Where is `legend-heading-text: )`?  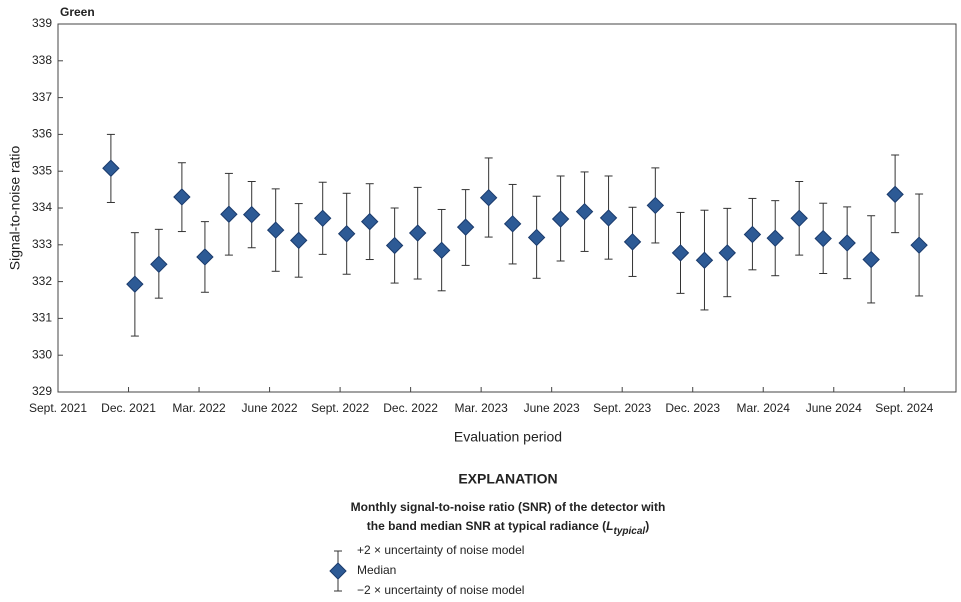 legend-heading-text: ) is located at coordinates (647, 526).